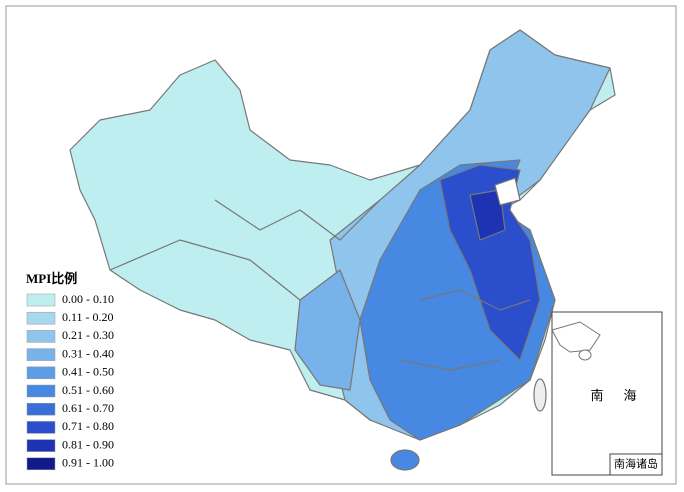 The height and width of the screenshot is (492, 684). Describe the element at coordinates (629, 395) in the screenshot. I see `sea-label: 海` at that location.